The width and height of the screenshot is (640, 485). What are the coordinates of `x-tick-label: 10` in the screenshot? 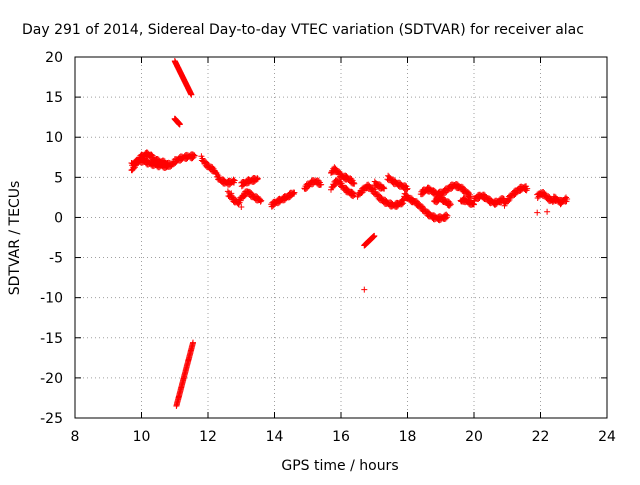 It's located at (142, 437).